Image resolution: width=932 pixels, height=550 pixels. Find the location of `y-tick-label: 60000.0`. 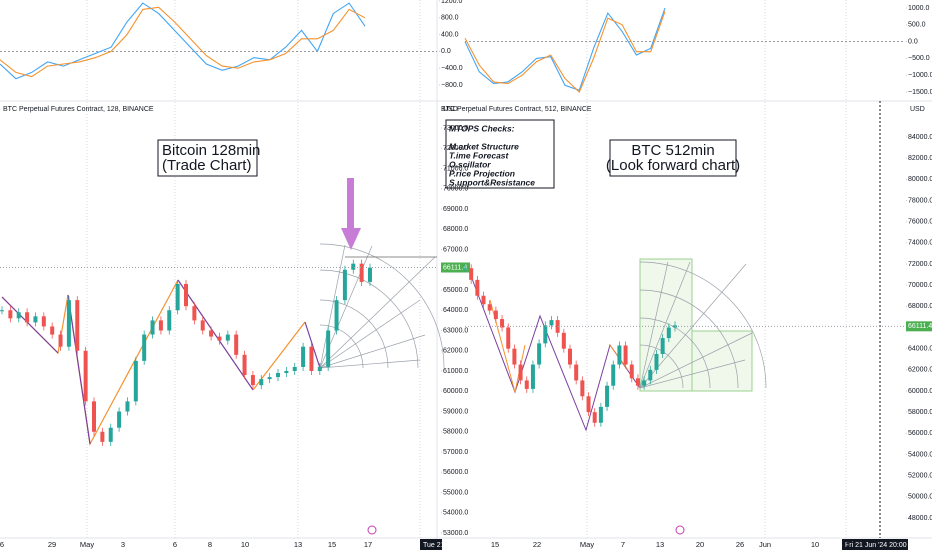

y-tick-label: 60000.0 is located at coordinates (920, 391).